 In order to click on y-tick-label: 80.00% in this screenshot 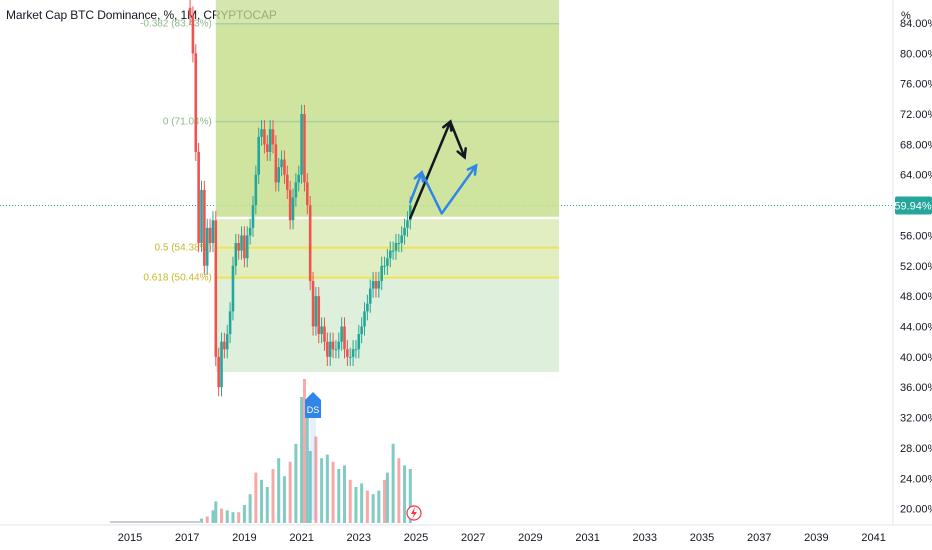, I will do `click(916, 54)`.